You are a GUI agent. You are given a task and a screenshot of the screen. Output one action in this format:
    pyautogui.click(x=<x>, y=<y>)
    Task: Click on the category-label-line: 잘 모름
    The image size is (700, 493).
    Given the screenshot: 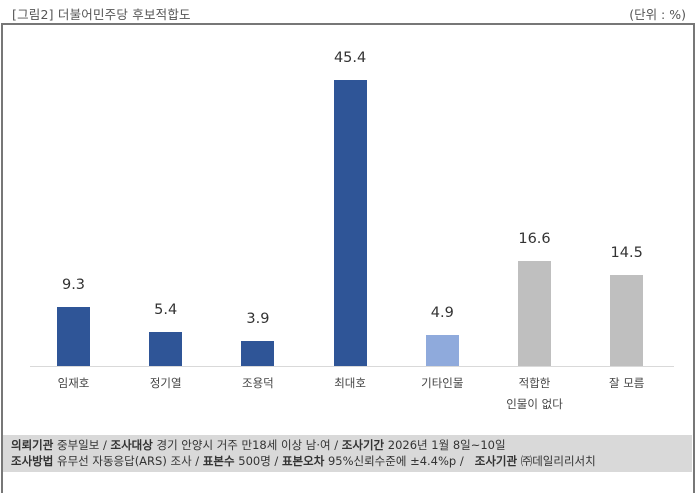 What is the action you would take?
    pyautogui.click(x=626, y=383)
    